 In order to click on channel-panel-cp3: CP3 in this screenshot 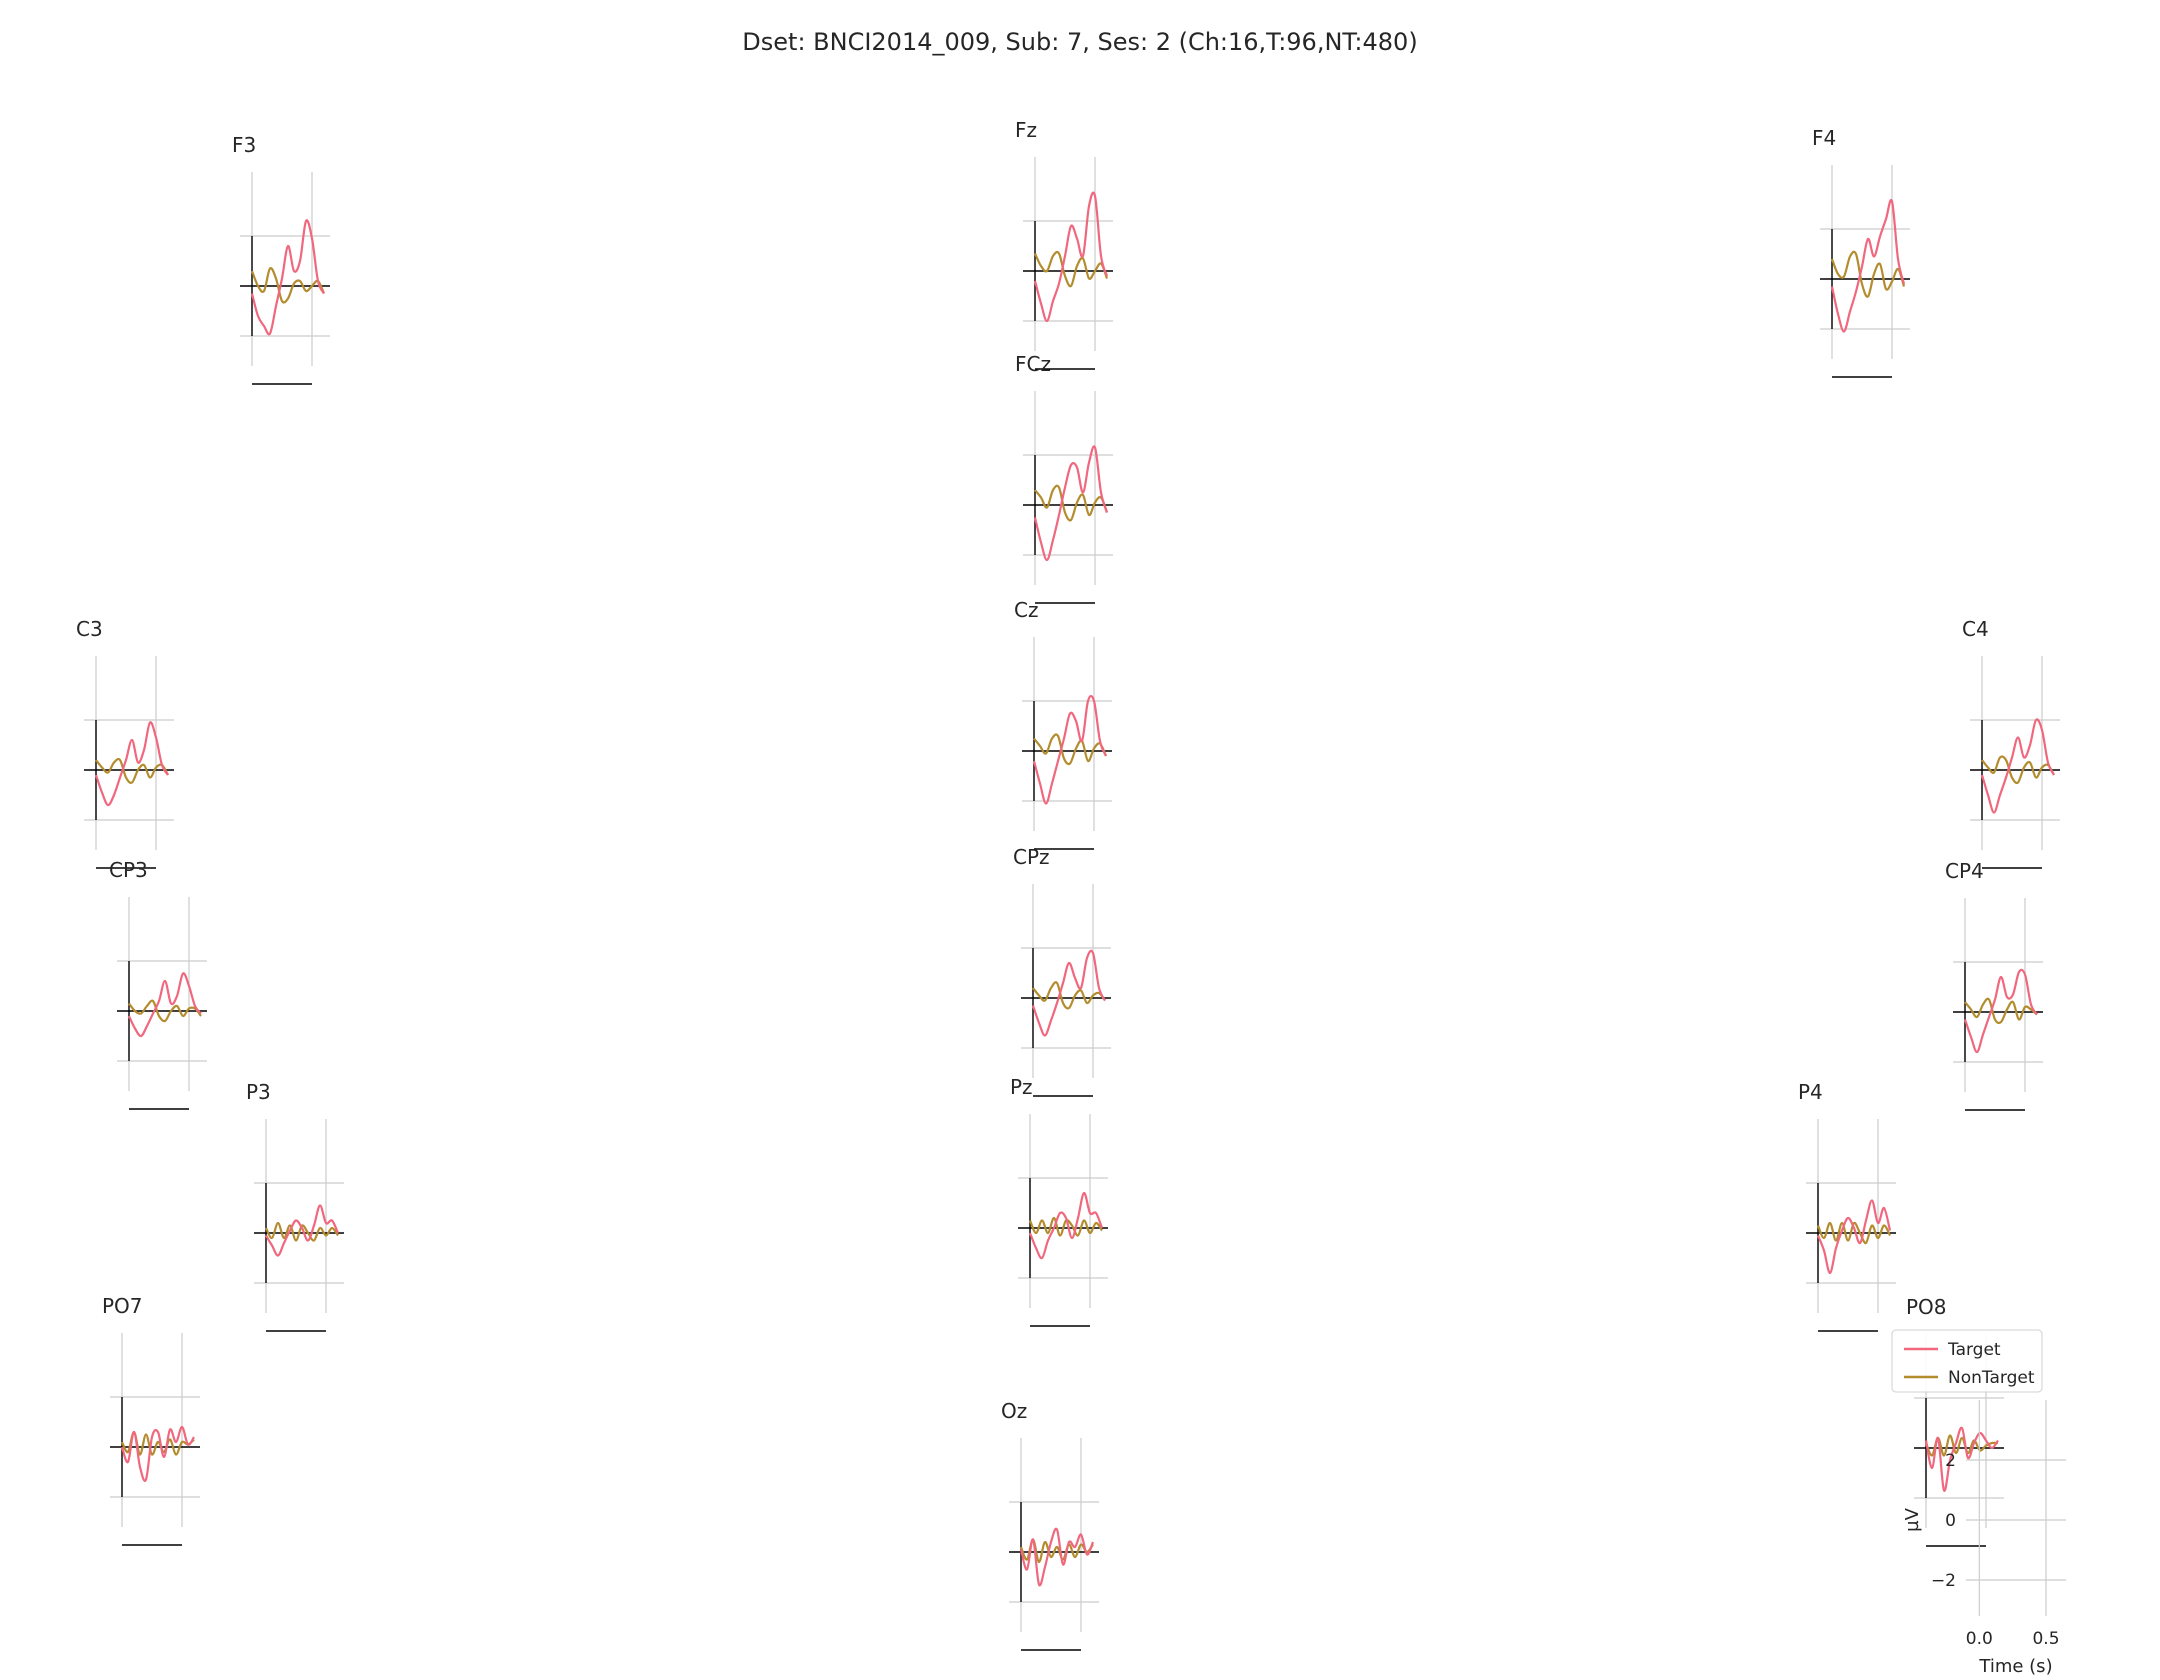, I will do `click(158, 984)`.